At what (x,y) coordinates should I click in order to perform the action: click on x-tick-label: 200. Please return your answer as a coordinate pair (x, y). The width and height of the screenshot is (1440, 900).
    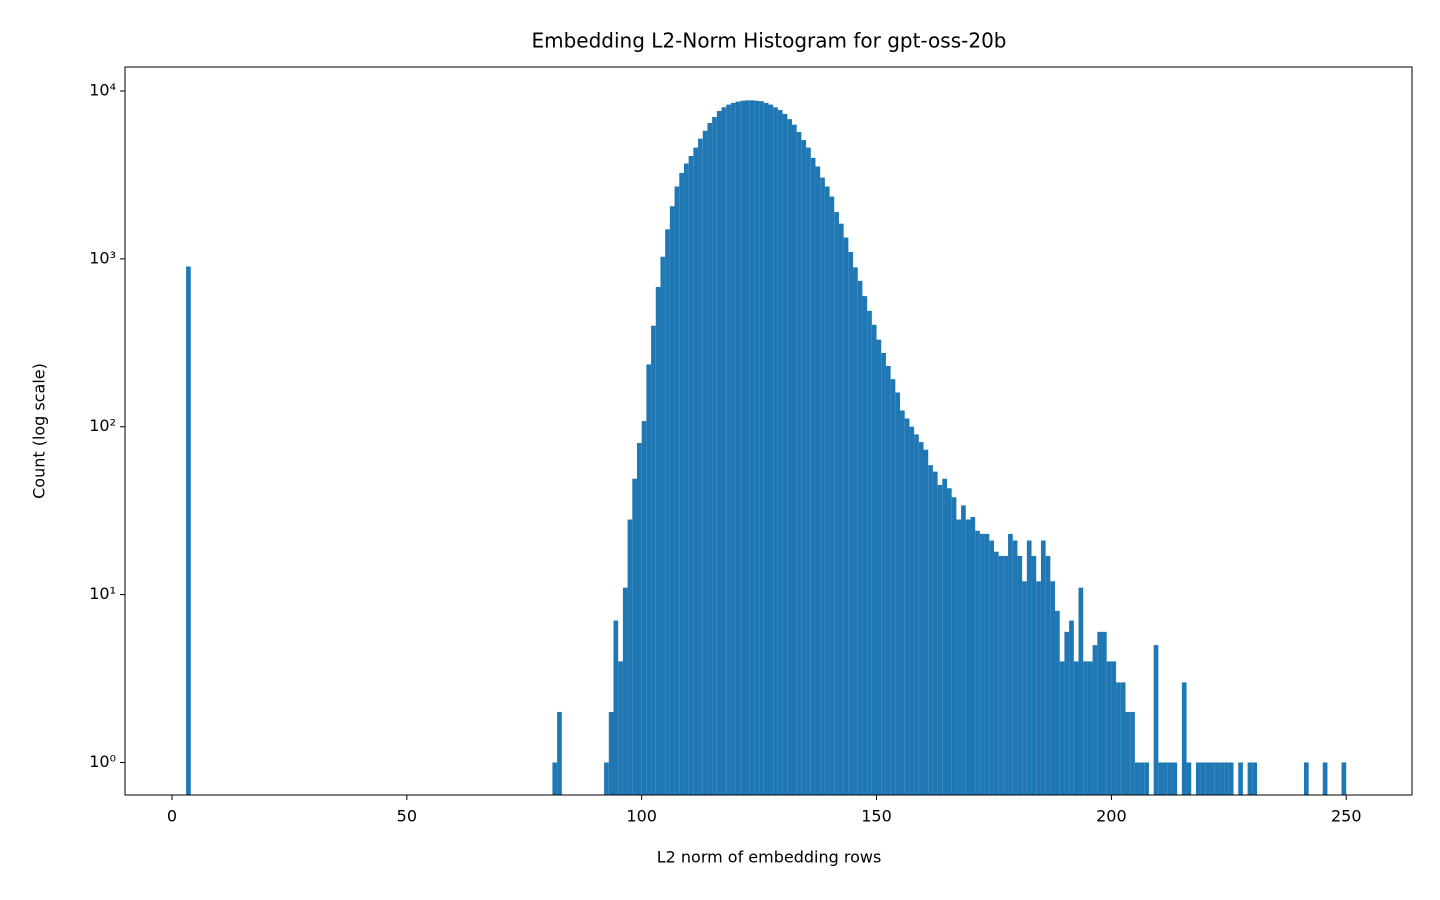
    Looking at the image, I should click on (1111, 816).